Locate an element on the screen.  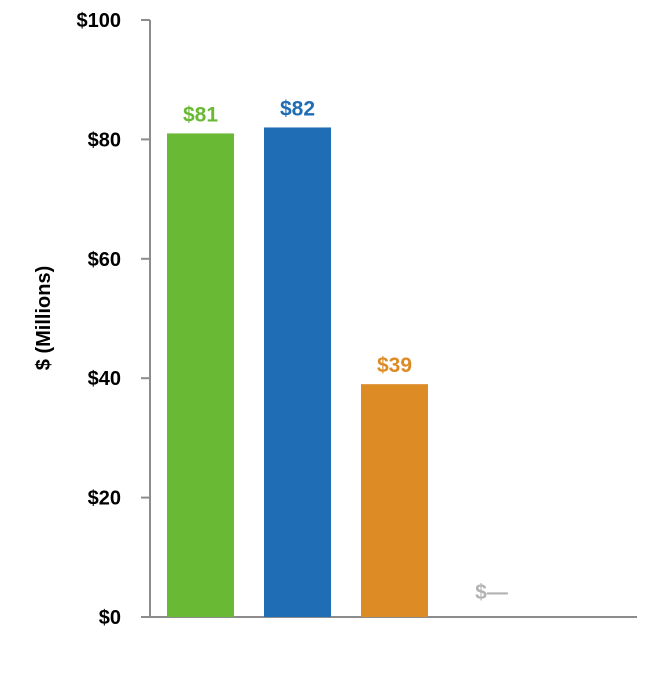
y-tick-label: $20 is located at coordinates (104, 499).